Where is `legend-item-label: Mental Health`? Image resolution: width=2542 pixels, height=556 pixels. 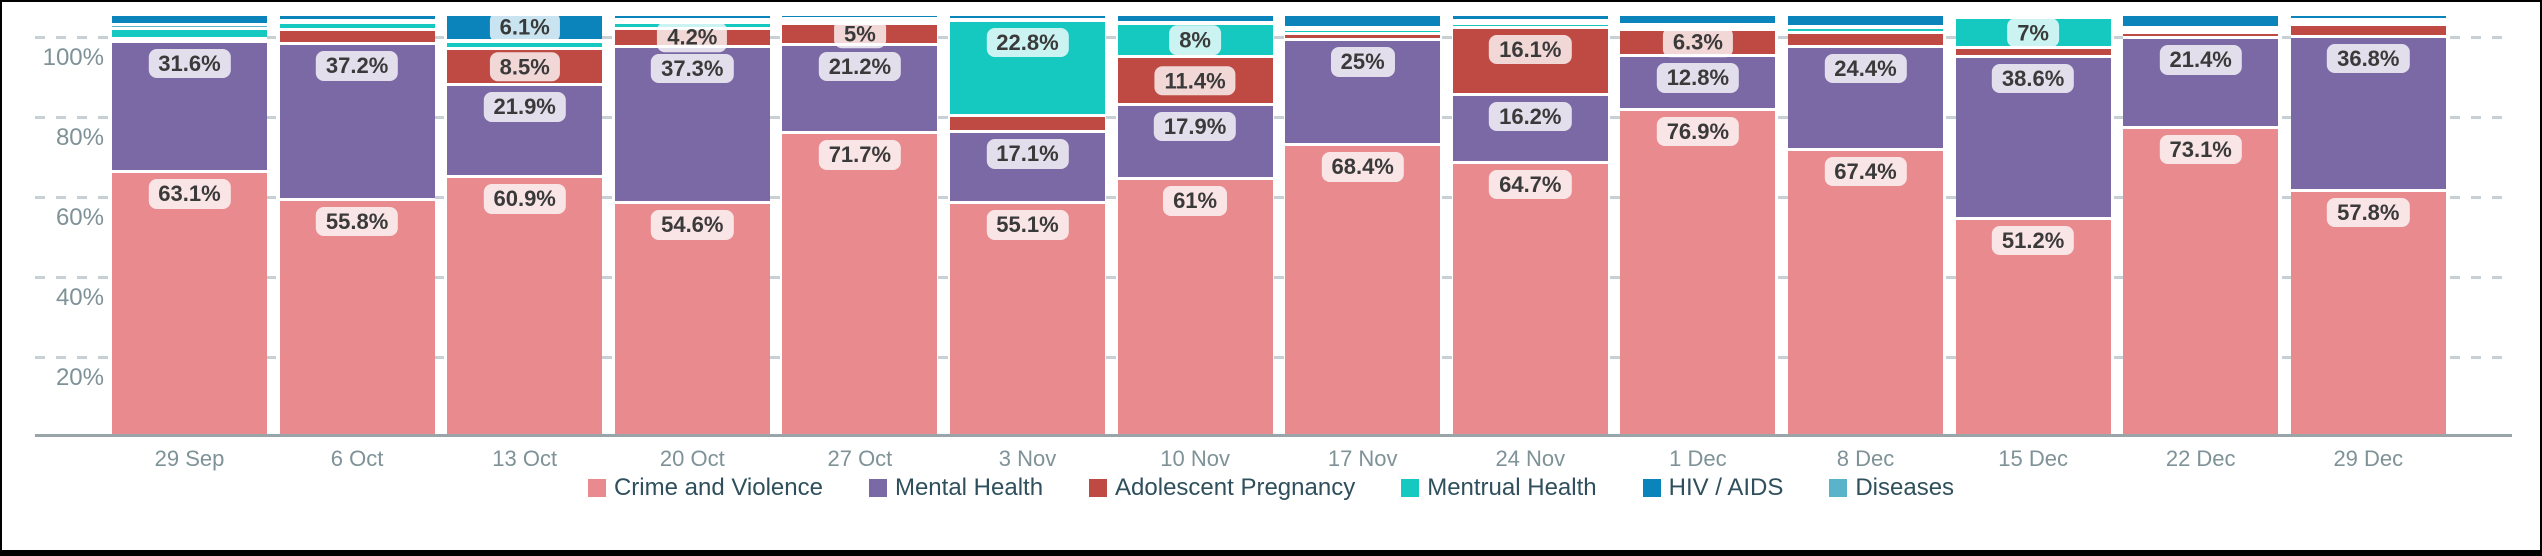
legend-item-label: Mental Health is located at coordinates (969, 487).